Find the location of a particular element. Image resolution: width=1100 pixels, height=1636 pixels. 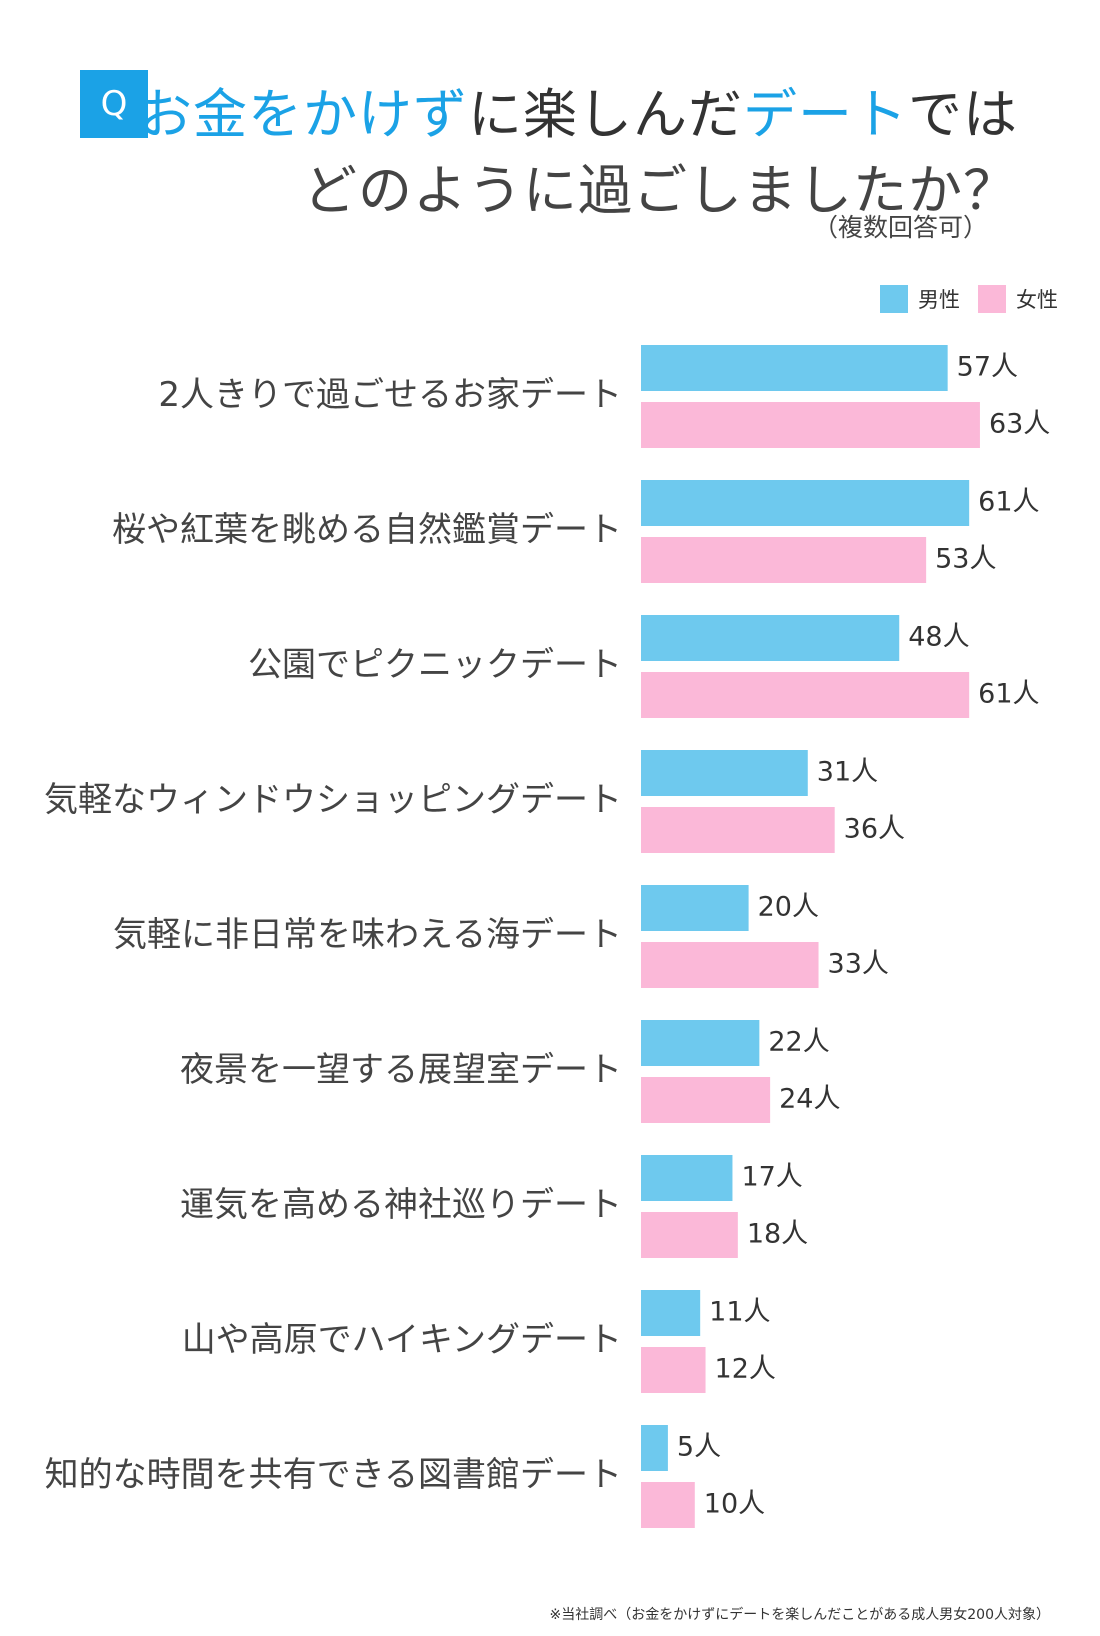

question-badge: Q is located at coordinates (114, 104).